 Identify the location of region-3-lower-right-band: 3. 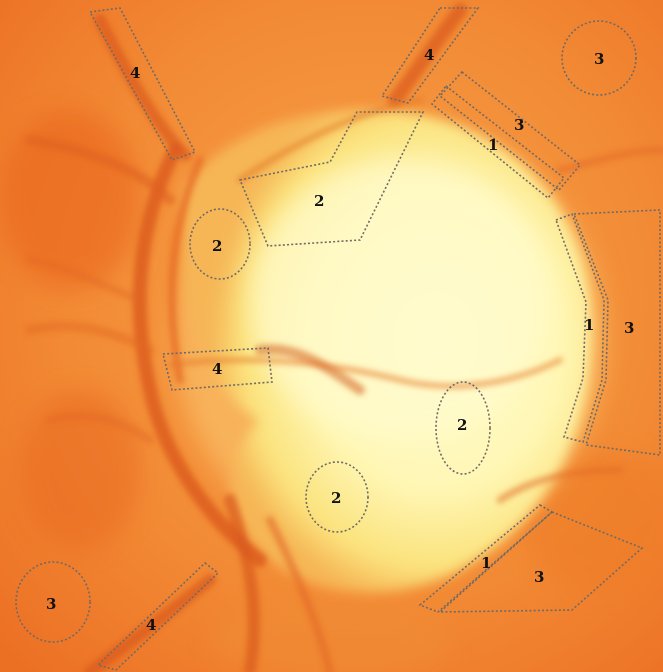
(540, 562).